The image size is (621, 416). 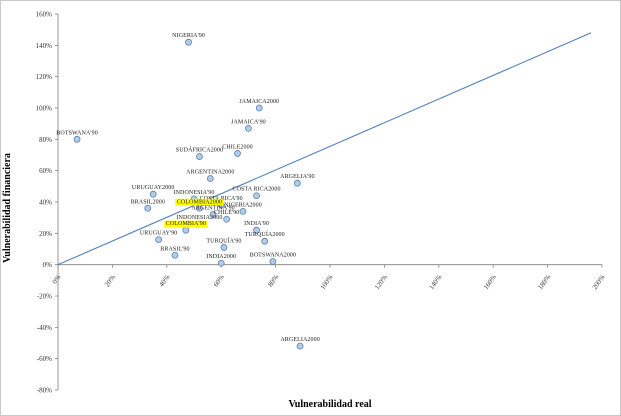 What do you see at coordinates (273, 256) in the screenshot?
I see `data-point-label: BOTSWANA2000` at bounding box center [273, 256].